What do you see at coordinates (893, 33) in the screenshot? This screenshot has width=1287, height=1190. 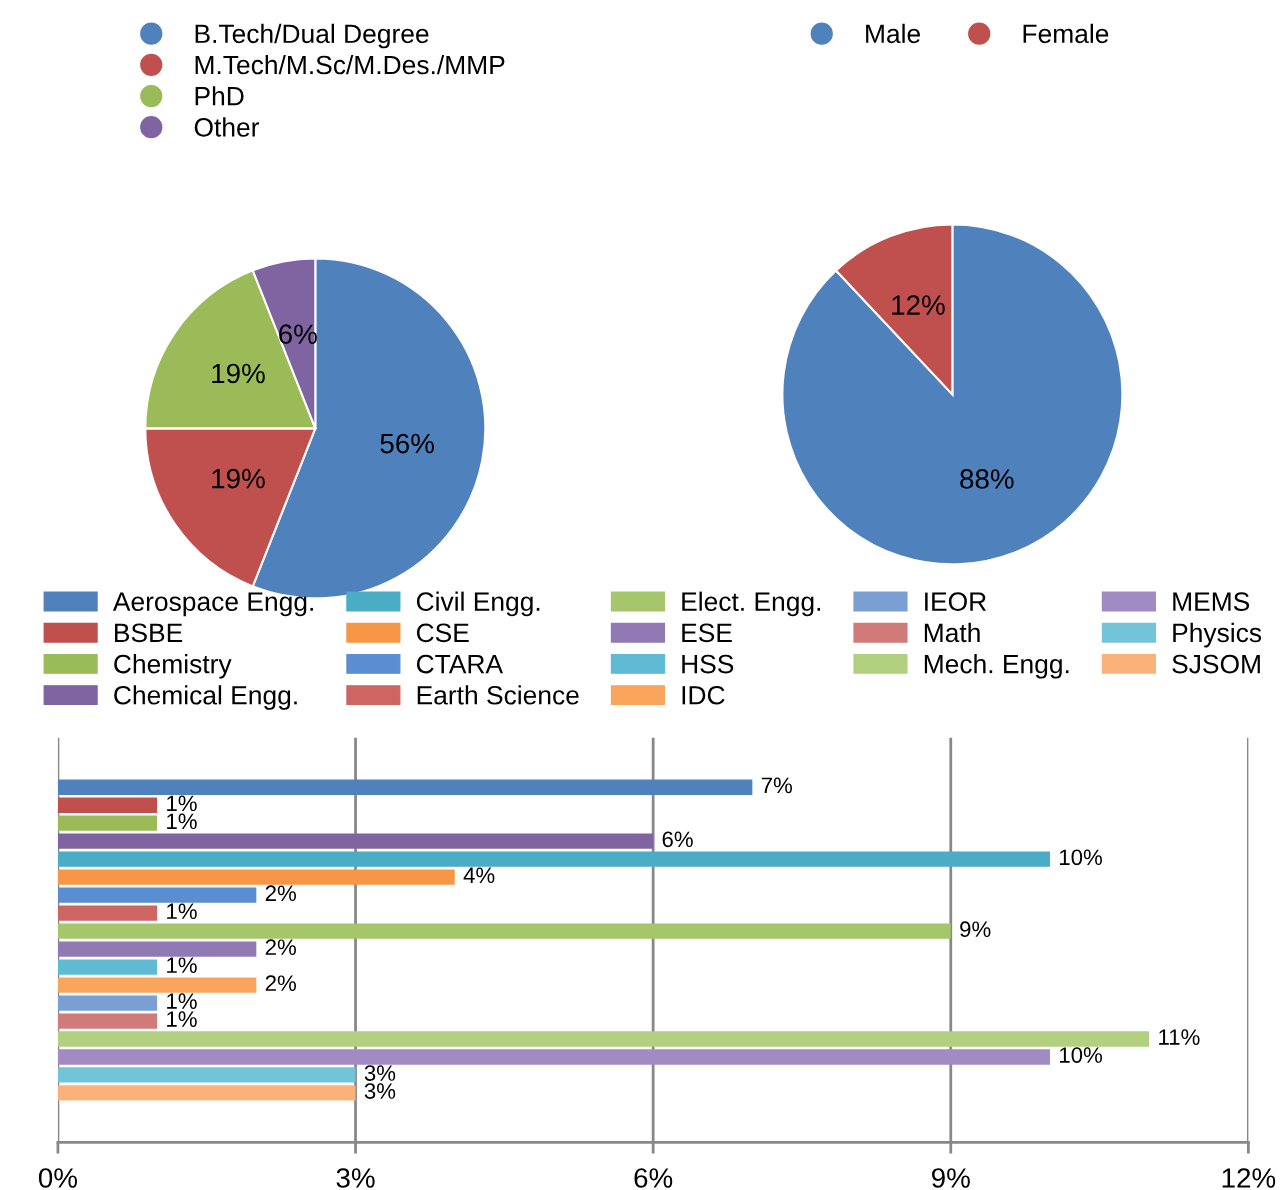 I see `legend-label: Male` at bounding box center [893, 33].